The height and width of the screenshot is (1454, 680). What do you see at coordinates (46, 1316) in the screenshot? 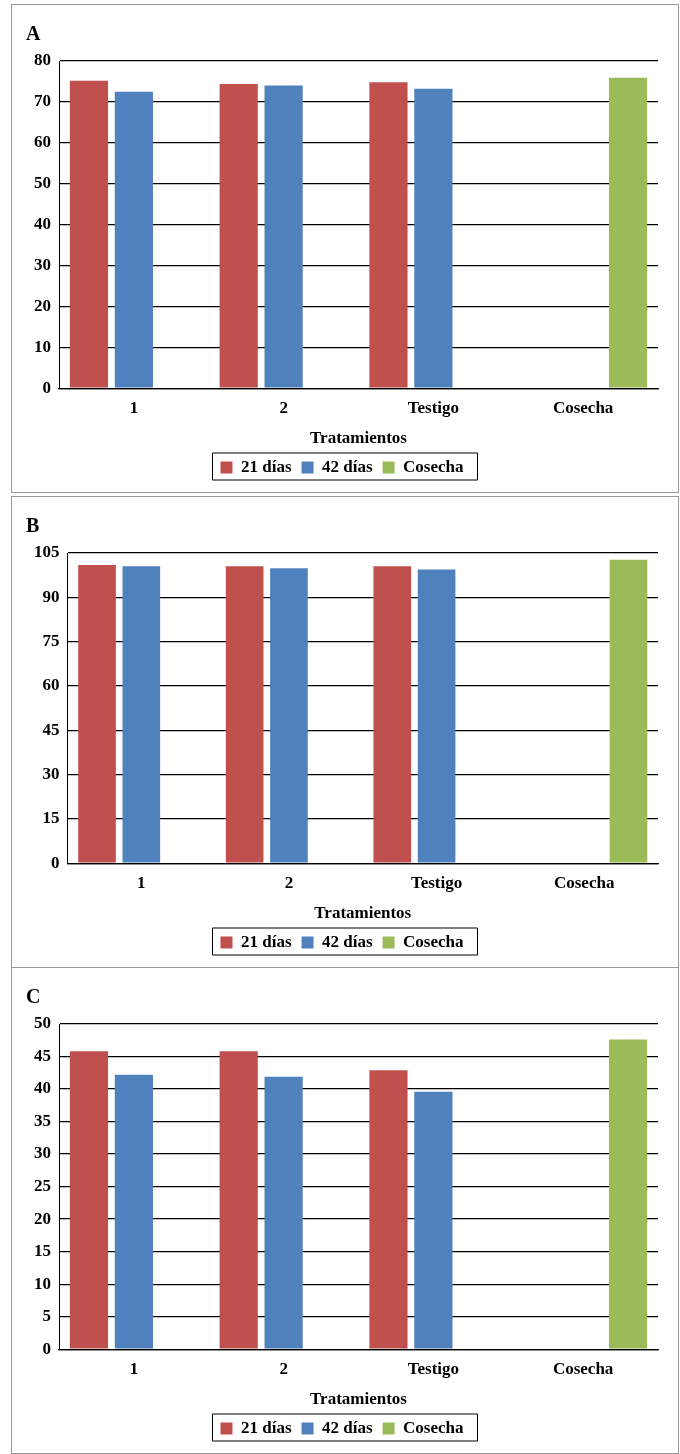
I see `y-tick-label: 5` at bounding box center [46, 1316].